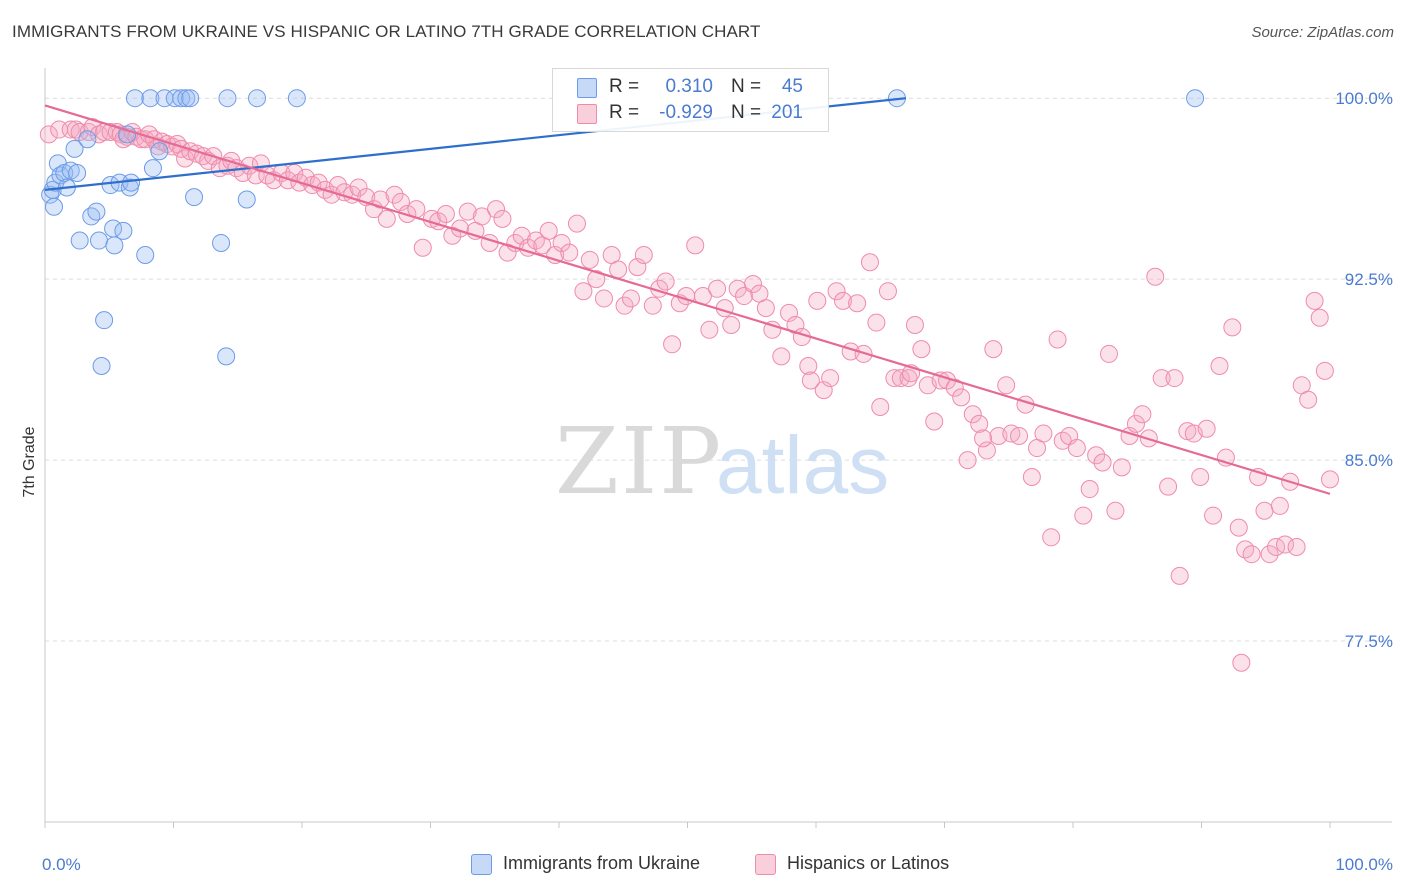  What do you see at coordinates (1364, 98) in the screenshot?
I see `y-tick-label: 100.0%` at bounding box center [1364, 98].